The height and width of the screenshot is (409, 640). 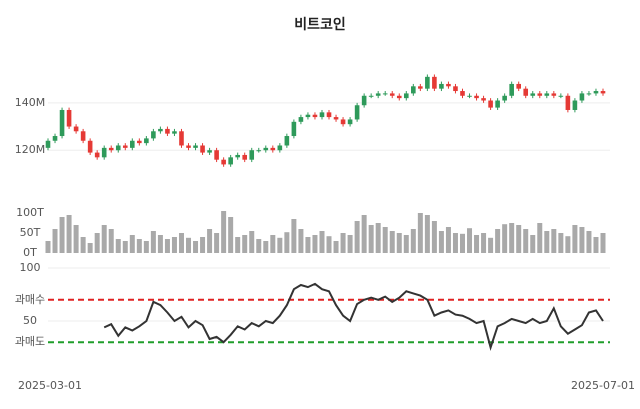 What do you see at coordinates (320, 24) in the screenshot?
I see `chart-title: 비트코인` at bounding box center [320, 24].